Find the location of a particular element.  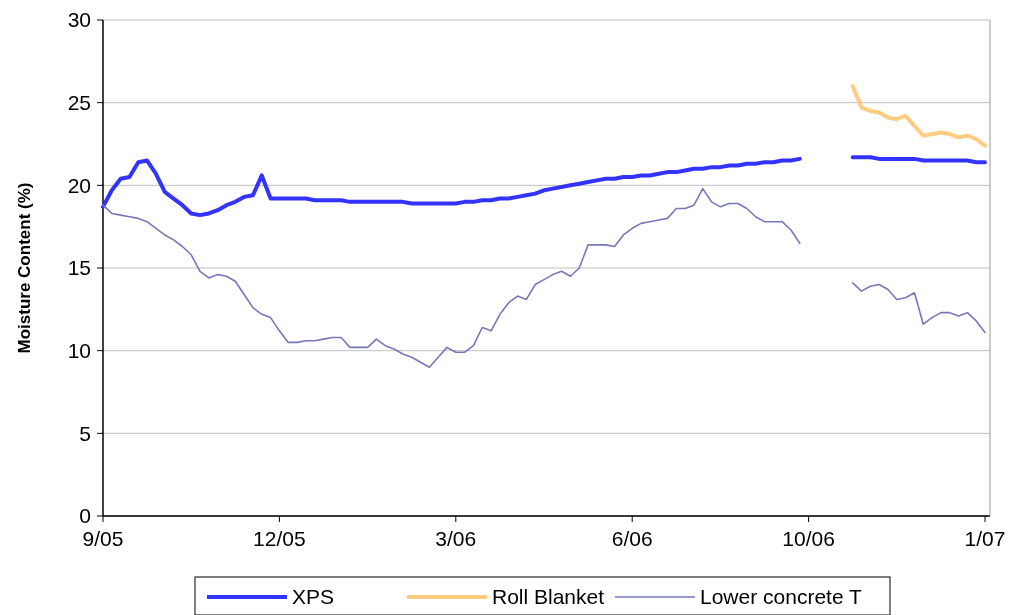

x-tick-label: 6/06 is located at coordinates (632, 538).